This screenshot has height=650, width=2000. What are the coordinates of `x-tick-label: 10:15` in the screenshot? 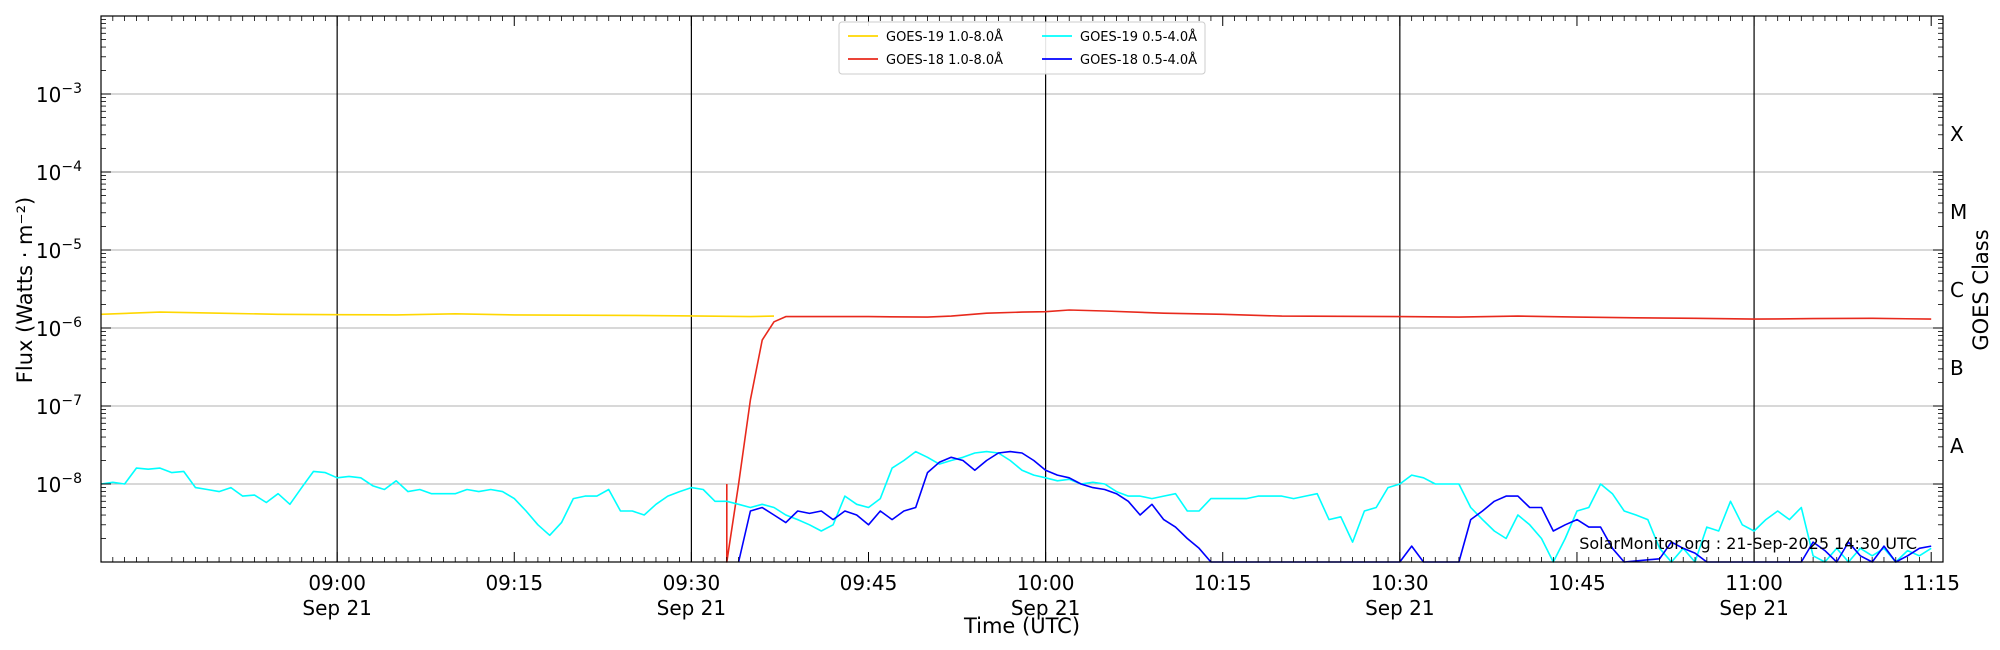 It's located at (1223, 583).